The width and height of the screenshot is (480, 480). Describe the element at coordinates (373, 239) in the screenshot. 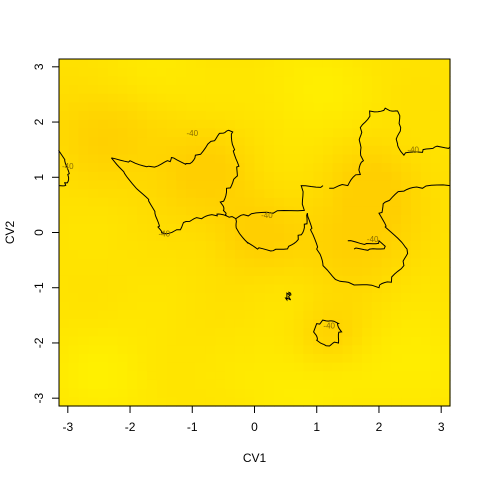

I see `contour-label: -40` at that location.